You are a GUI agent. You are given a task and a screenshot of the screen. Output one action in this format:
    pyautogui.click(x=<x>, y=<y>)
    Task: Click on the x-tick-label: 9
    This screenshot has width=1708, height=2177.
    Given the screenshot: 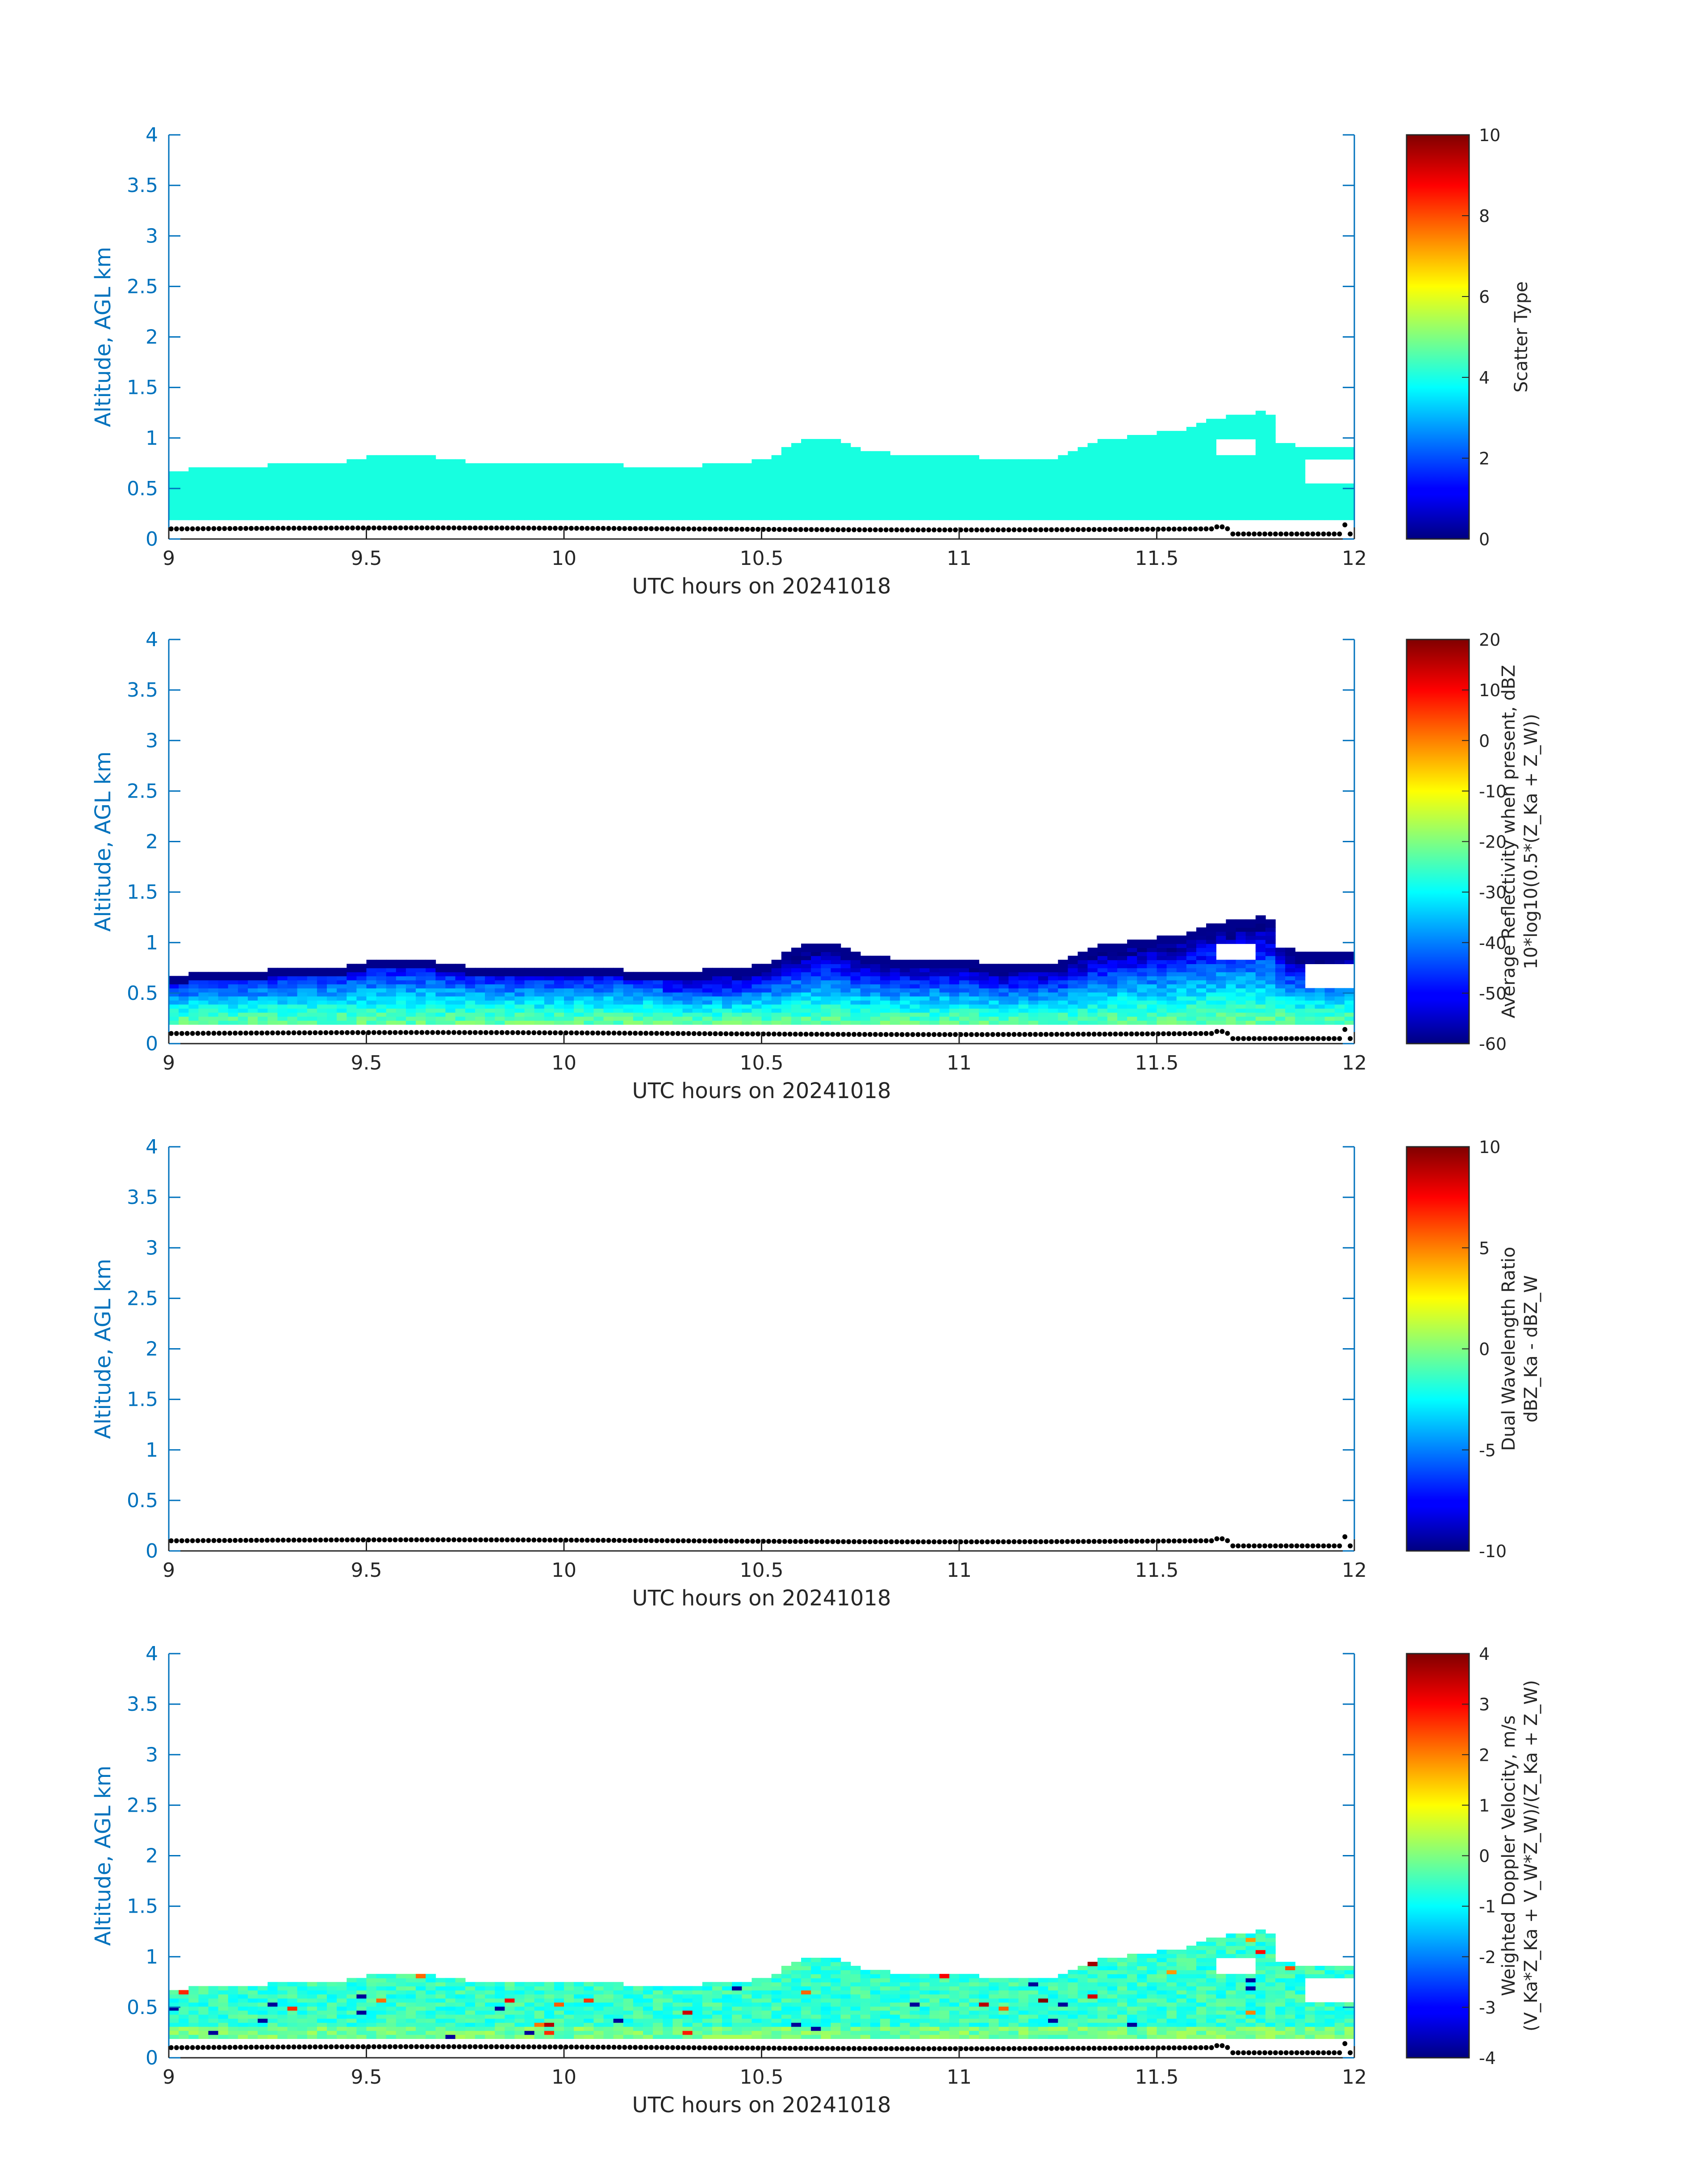 What is the action you would take?
    pyautogui.click(x=169, y=1570)
    